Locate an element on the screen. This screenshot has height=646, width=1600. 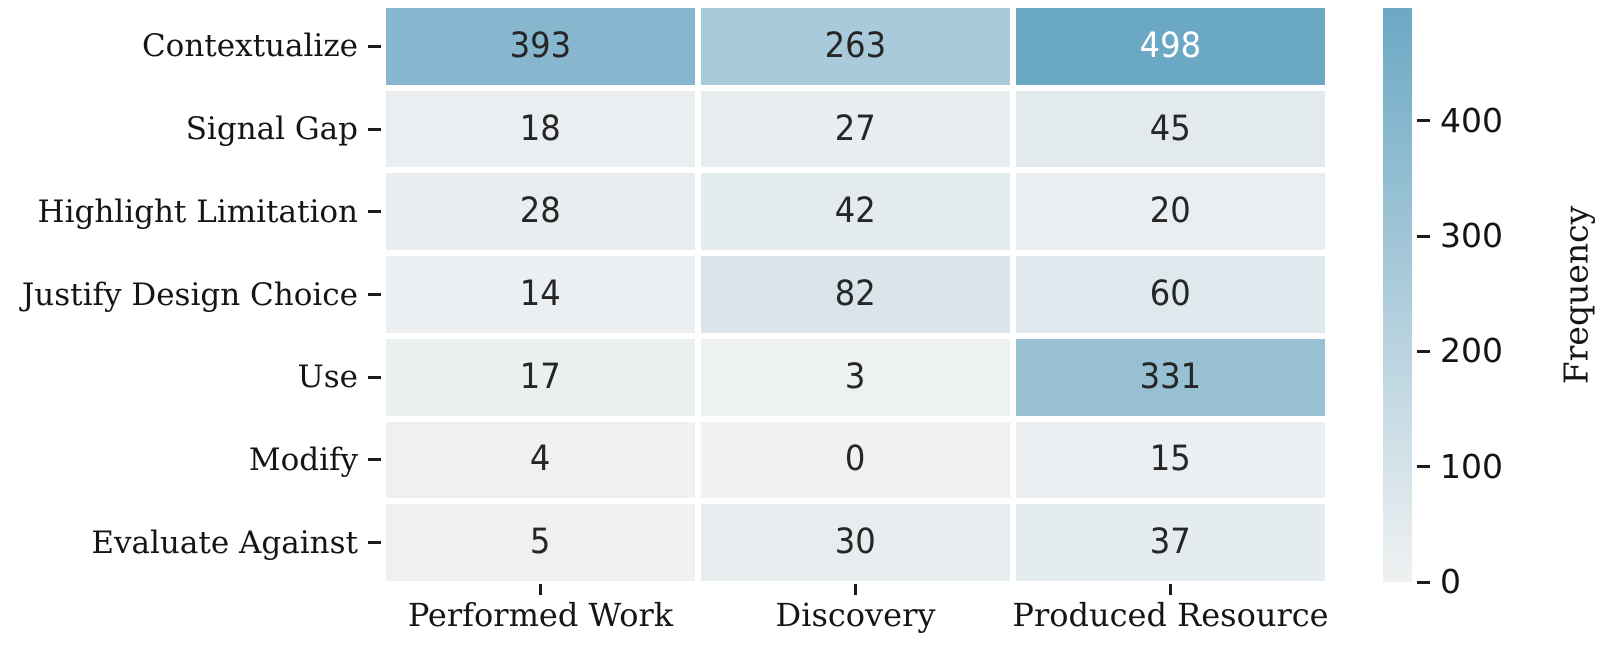
row-label: Evaluate Against is located at coordinates (224, 542).